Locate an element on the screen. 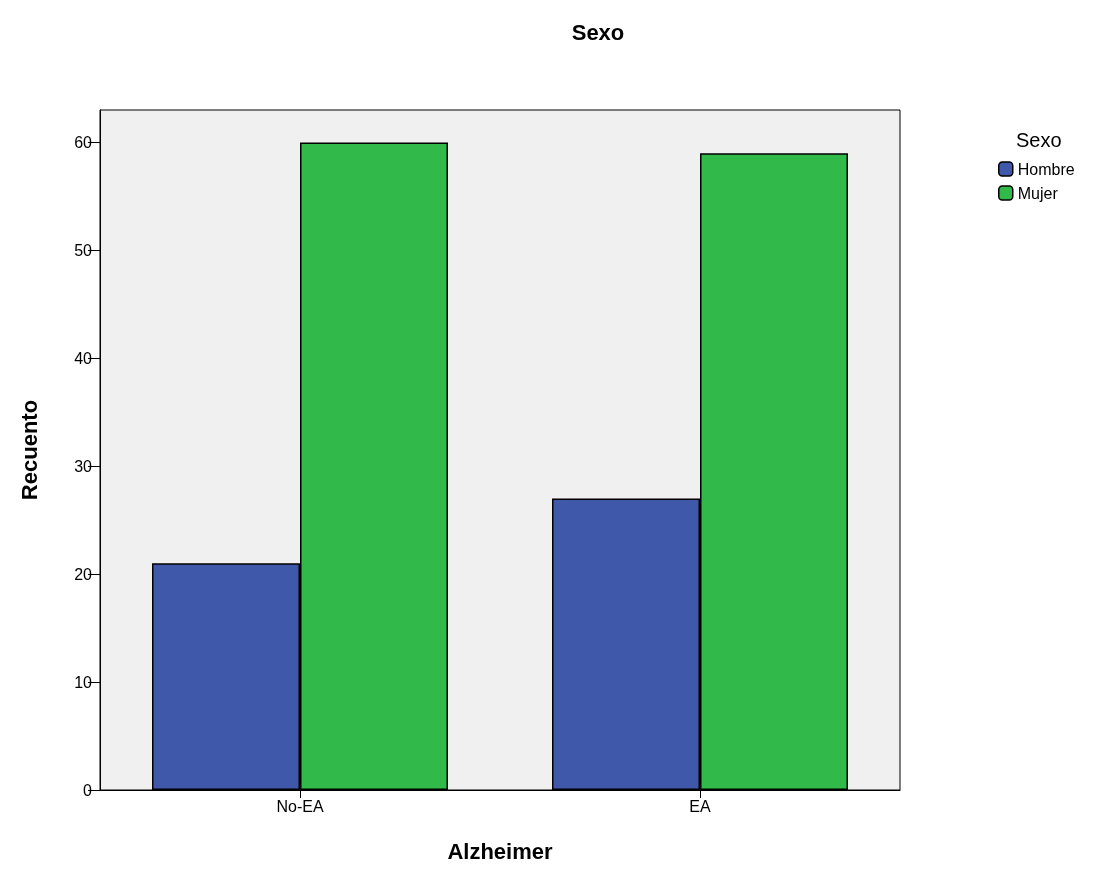  y-tick-label: 30 is located at coordinates (83, 466).